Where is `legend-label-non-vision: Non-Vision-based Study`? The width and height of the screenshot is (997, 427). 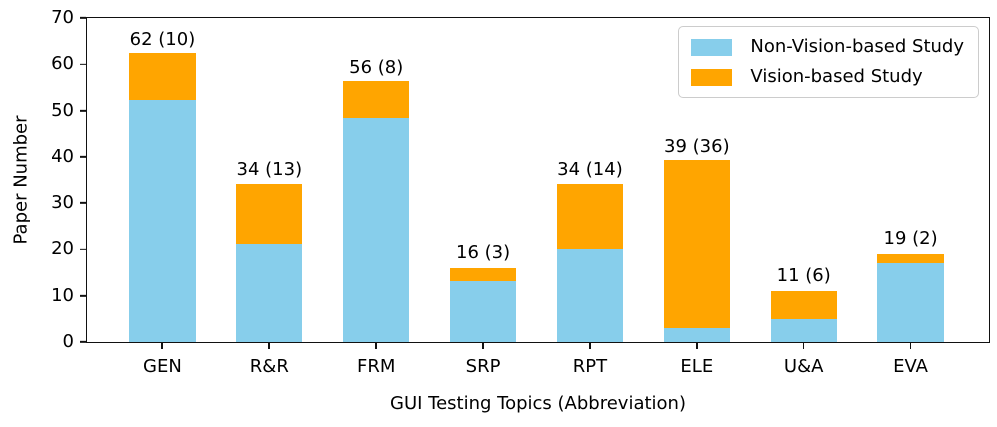 legend-label-non-vision: Non-Vision-based Study is located at coordinates (857, 46).